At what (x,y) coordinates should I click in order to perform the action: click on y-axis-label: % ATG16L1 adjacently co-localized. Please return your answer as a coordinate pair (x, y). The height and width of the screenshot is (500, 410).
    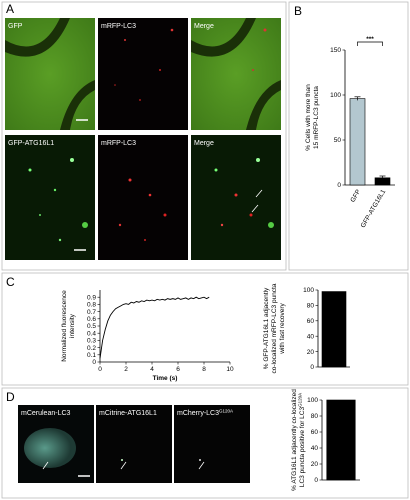
    Looking at the image, I should click on (294, 440).